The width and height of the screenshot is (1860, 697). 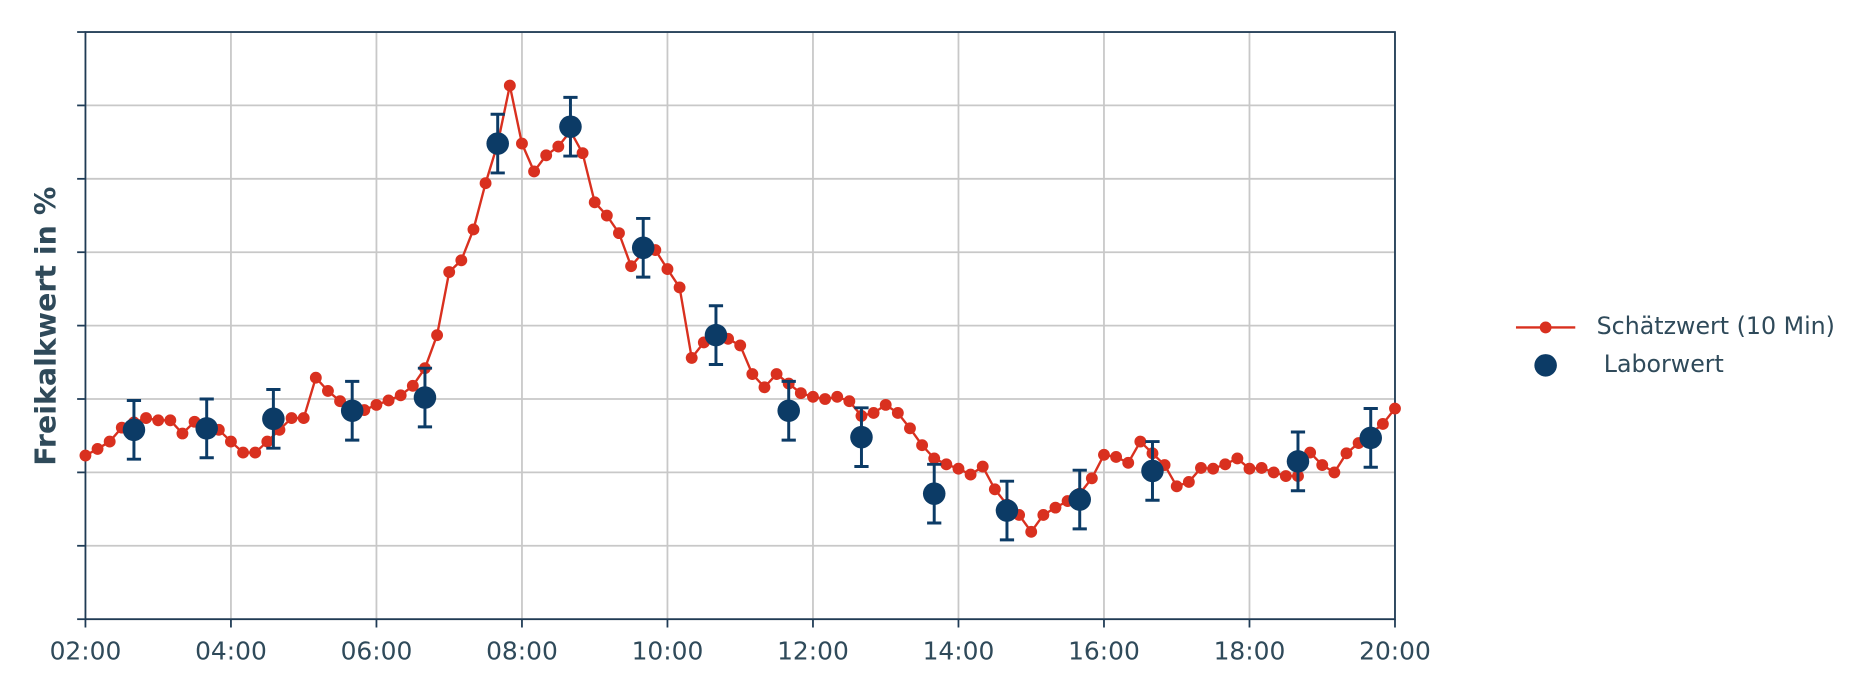 What do you see at coordinates (668, 650) in the screenshot?
I see `x-tick-label: 10:00` at bounding box center [668, 650].